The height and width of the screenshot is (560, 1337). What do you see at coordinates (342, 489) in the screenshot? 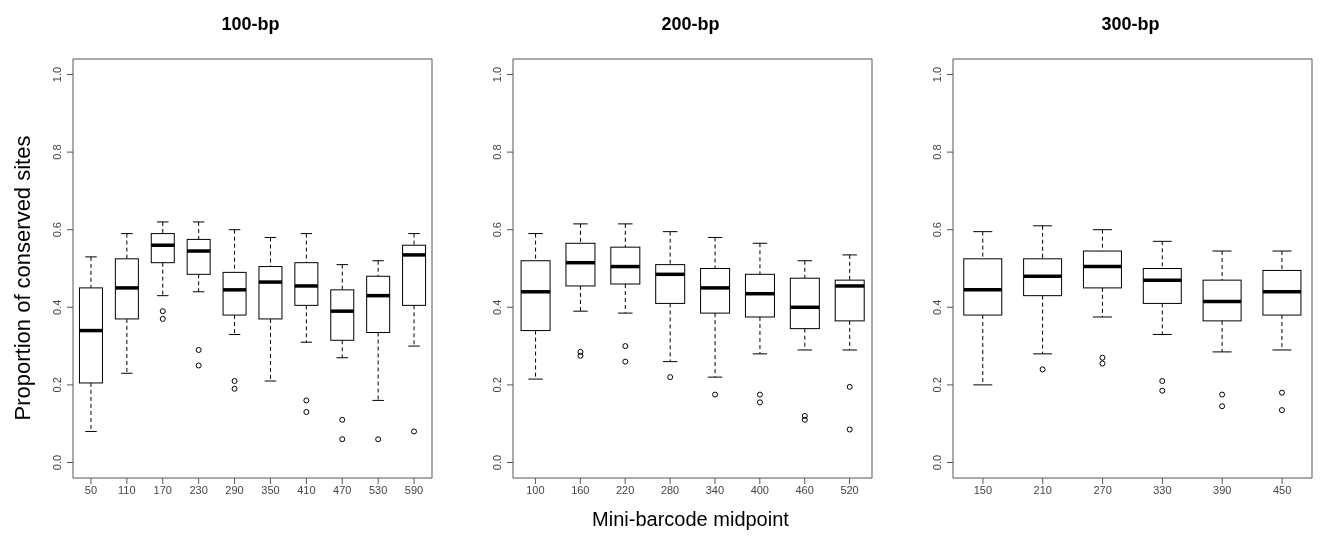
I see `x-tick-label: 470` at bounding box center [342, 489].